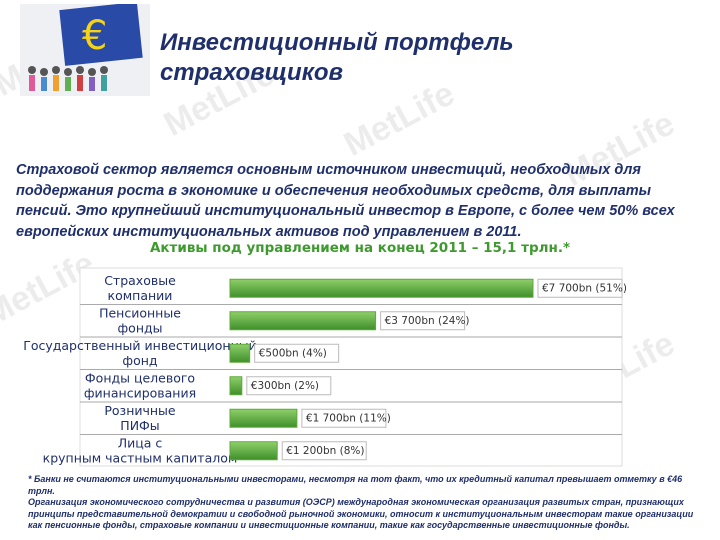  Describe the element at coordinates (584, 288) in the screenshot. I see `value-label: €7 700bn (51%)` at that location.